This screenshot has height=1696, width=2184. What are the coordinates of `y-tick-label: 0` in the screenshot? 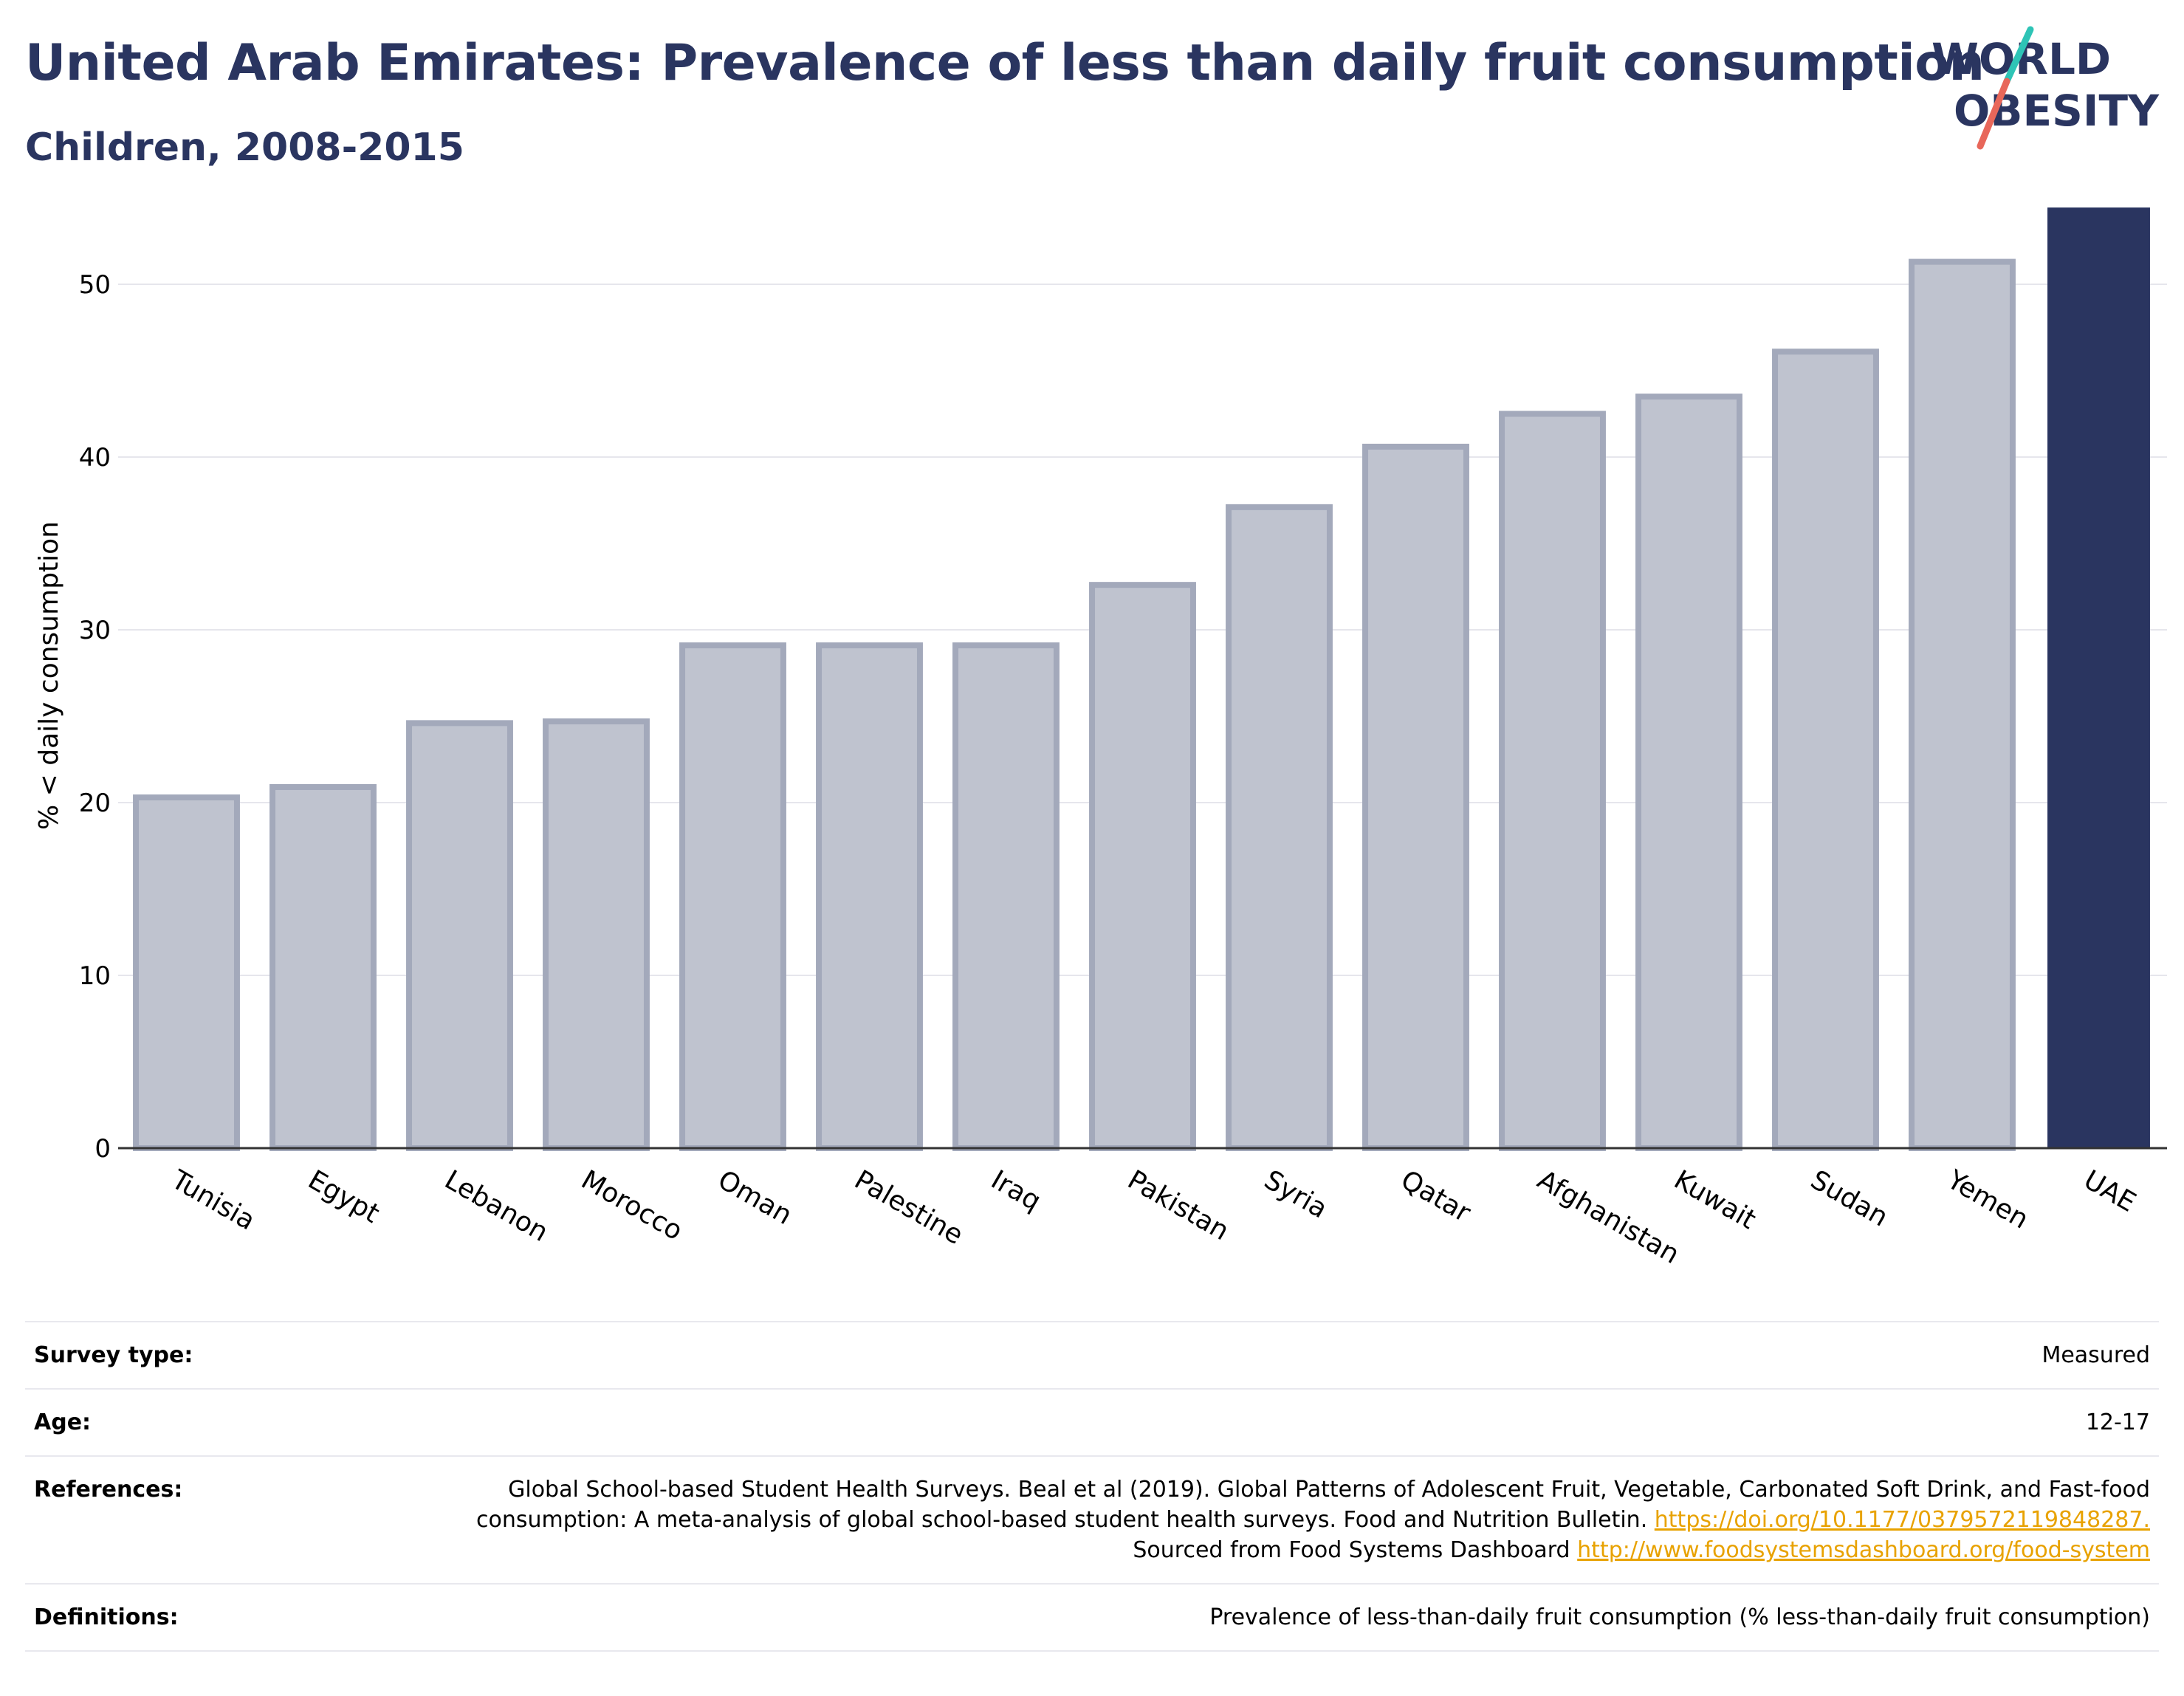 It's located at (103, 1149).